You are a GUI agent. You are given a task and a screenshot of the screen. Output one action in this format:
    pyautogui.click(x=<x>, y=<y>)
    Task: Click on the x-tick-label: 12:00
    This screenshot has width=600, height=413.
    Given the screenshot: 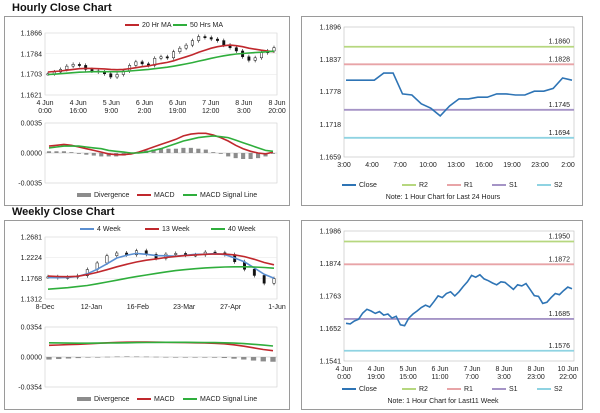 What is the action you would take?
    pyautogui.click(x=211, y=111)
    